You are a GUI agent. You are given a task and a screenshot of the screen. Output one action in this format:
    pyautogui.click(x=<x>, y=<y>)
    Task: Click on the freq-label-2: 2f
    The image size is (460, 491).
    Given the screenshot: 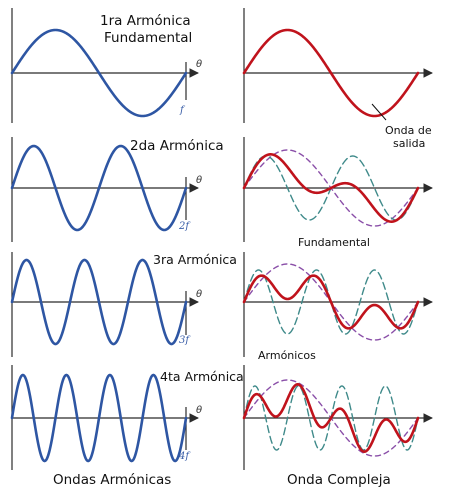 What is the action you would take?
    pyautogui.click(x=184, y=226)
    